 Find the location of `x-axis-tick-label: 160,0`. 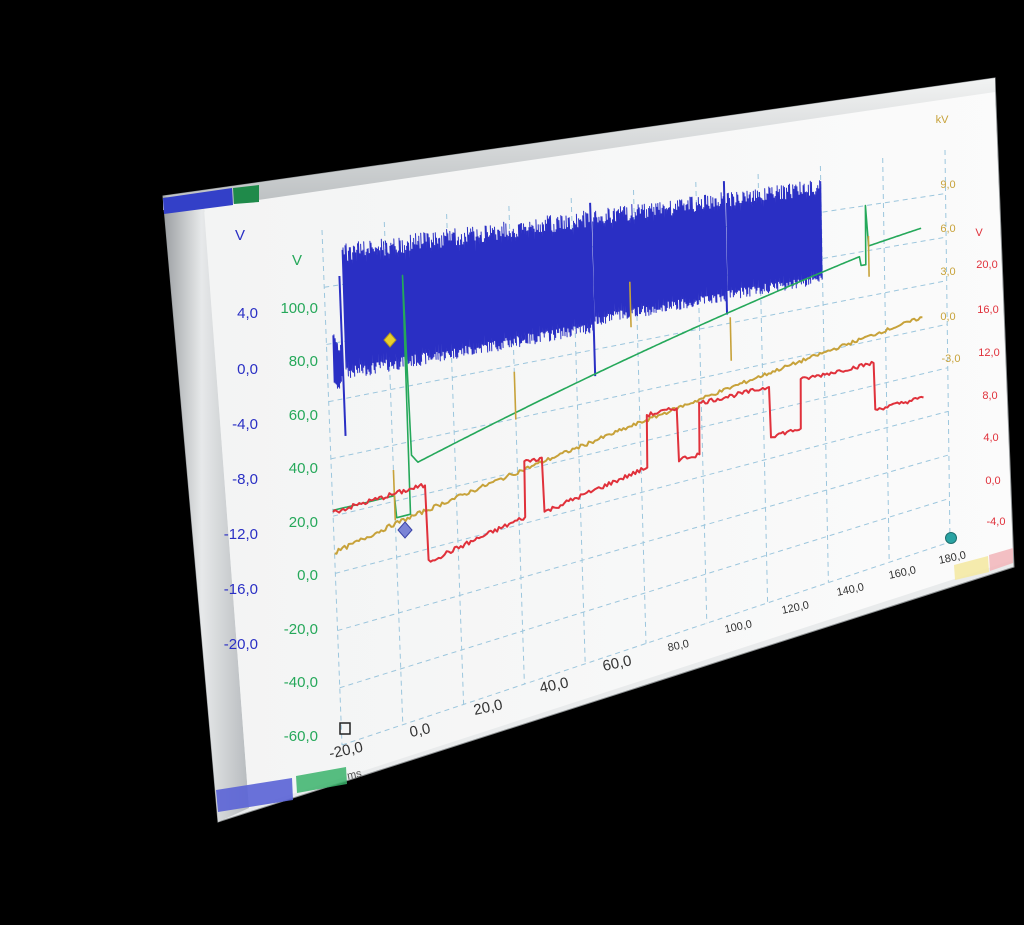

x-axis-tick-label: 160,0 is located at coordinates (902, 572).